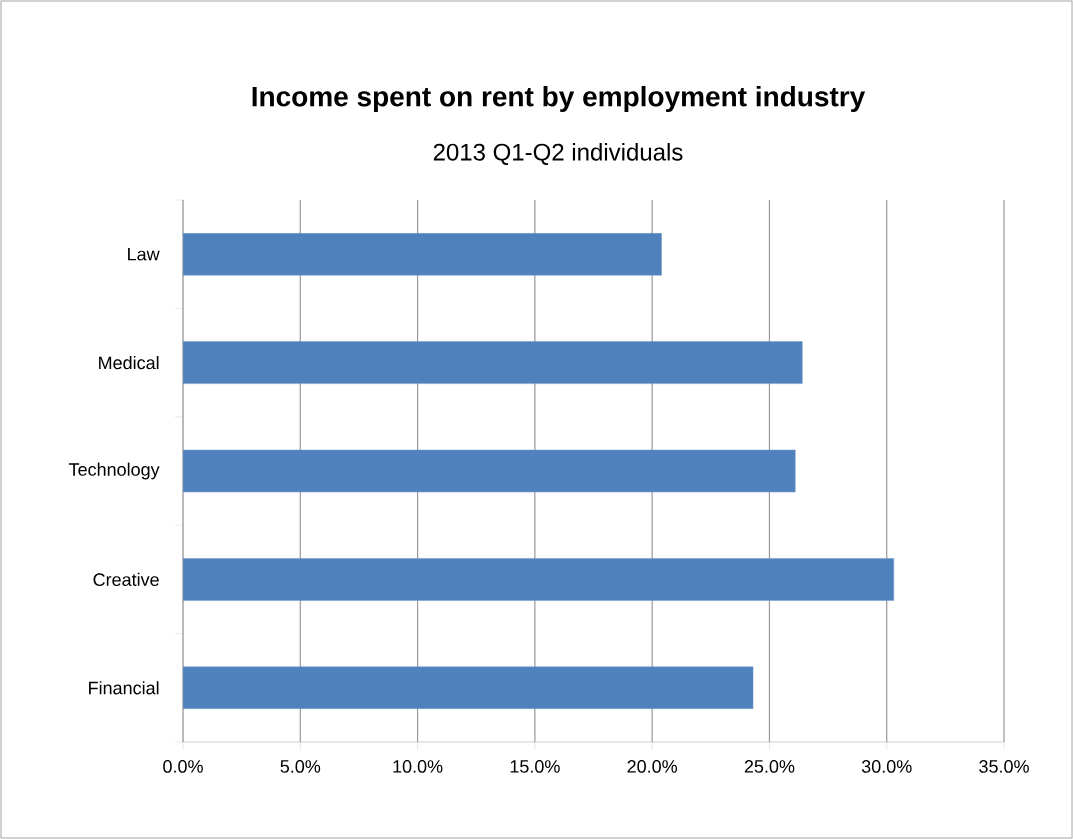 Image resolution: width=1073 pixels, height=839 pixels. Describe the element at coordinates (559, 99) in the screenshot. I see `chart-title: Income spent on rent by employment industry` at that location.